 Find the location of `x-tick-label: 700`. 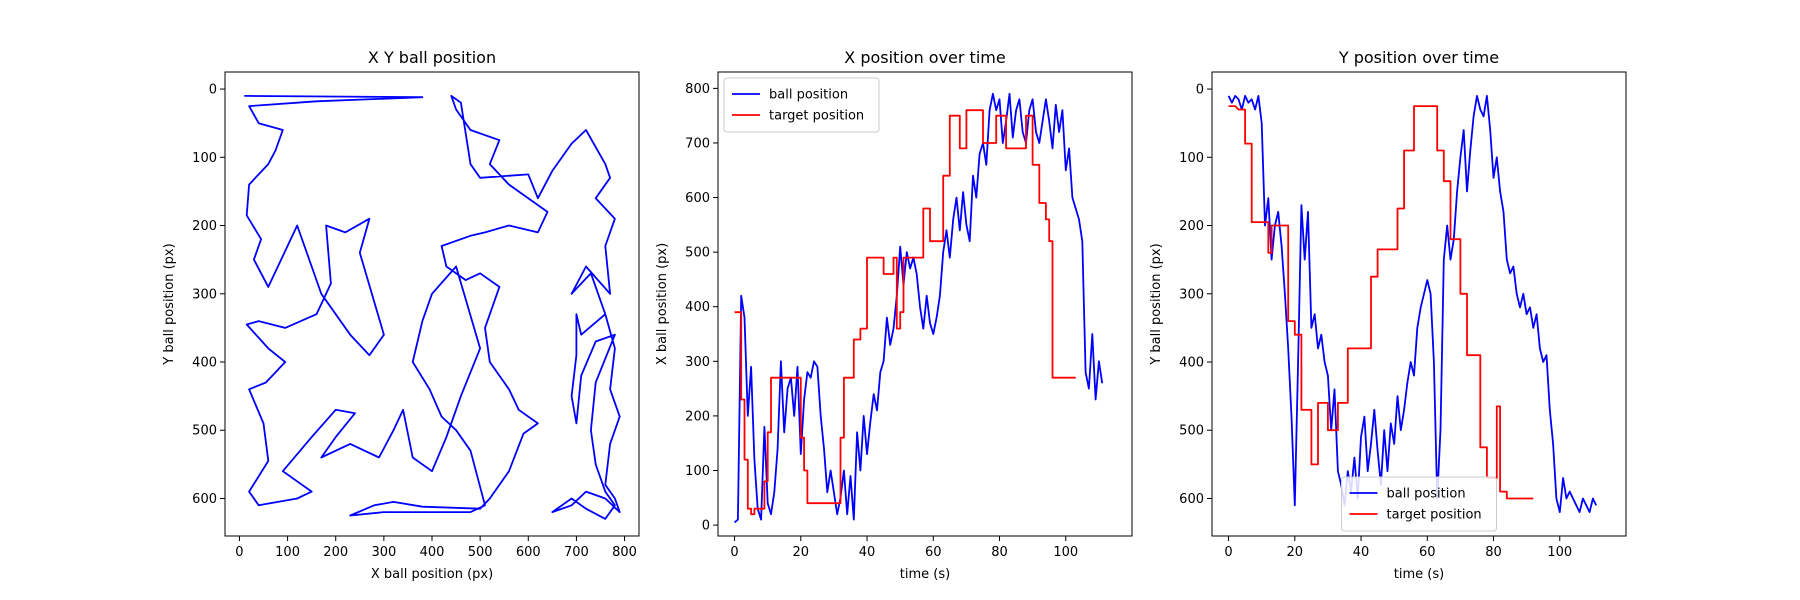

x-tick-label: 700 is located at coordinates (576, 552).